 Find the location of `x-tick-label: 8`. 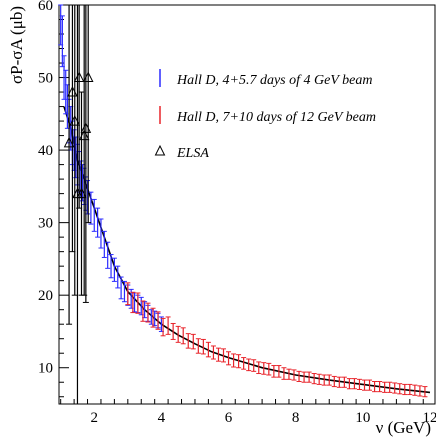

x-tick-label: 8 is located at coordinates (296, 418).